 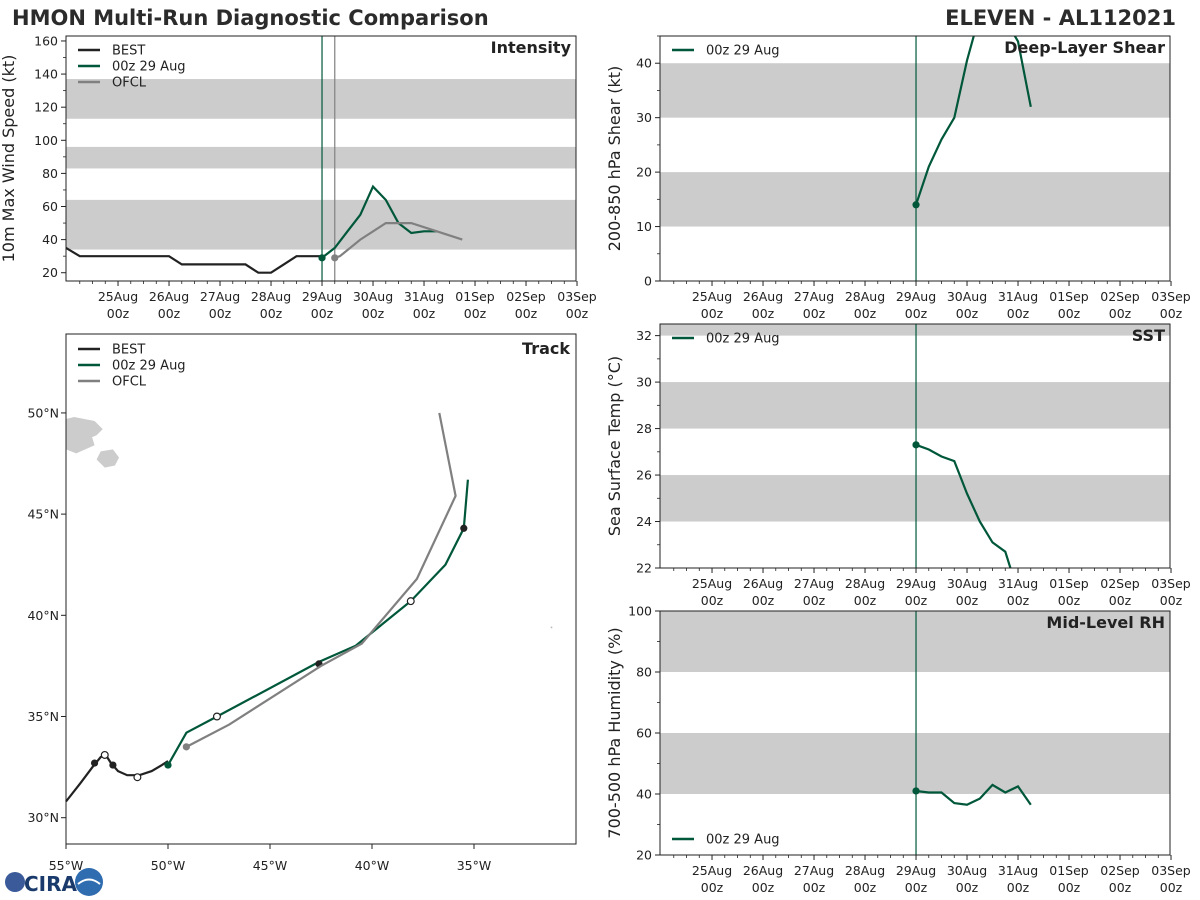 I want to click on track-series-00z-29-aug, so click(x=318, y=622).